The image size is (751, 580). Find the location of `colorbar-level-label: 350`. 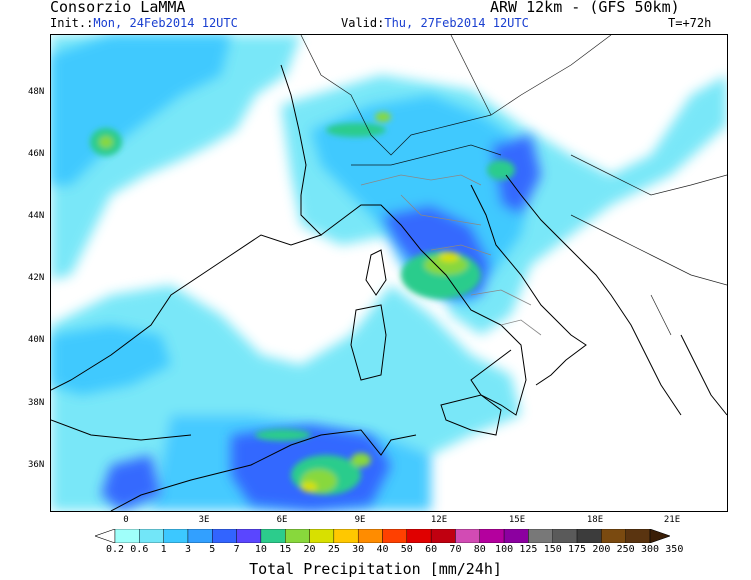

colorbar-level-label: 350 is located at coordinates (674, 549).